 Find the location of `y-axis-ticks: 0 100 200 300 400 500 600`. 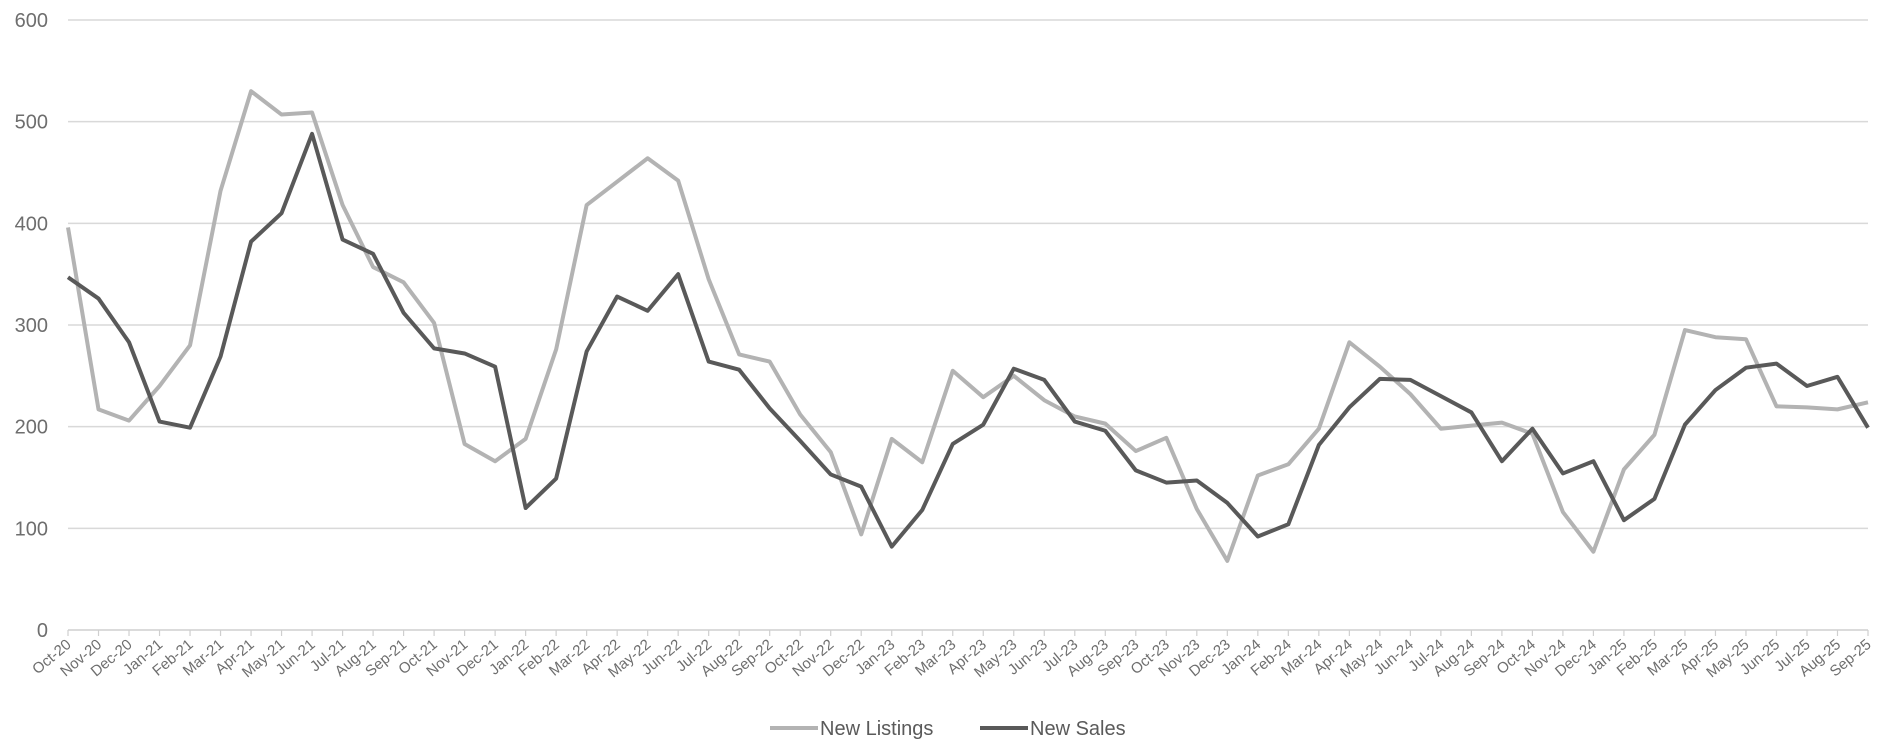

y-axis-ticks: 0 100 200 300 400 500 600 is located at coordinates (31, 326).